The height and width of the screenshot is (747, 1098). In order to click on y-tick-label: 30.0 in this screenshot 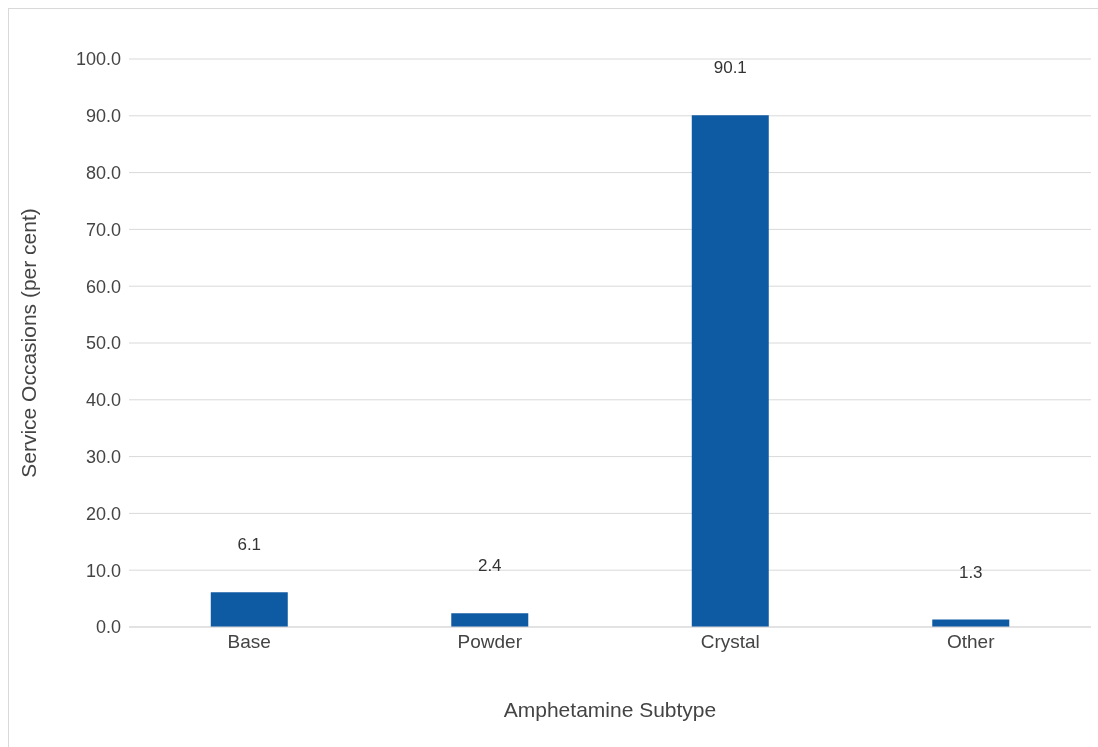, I will do `click(103, 456)`.